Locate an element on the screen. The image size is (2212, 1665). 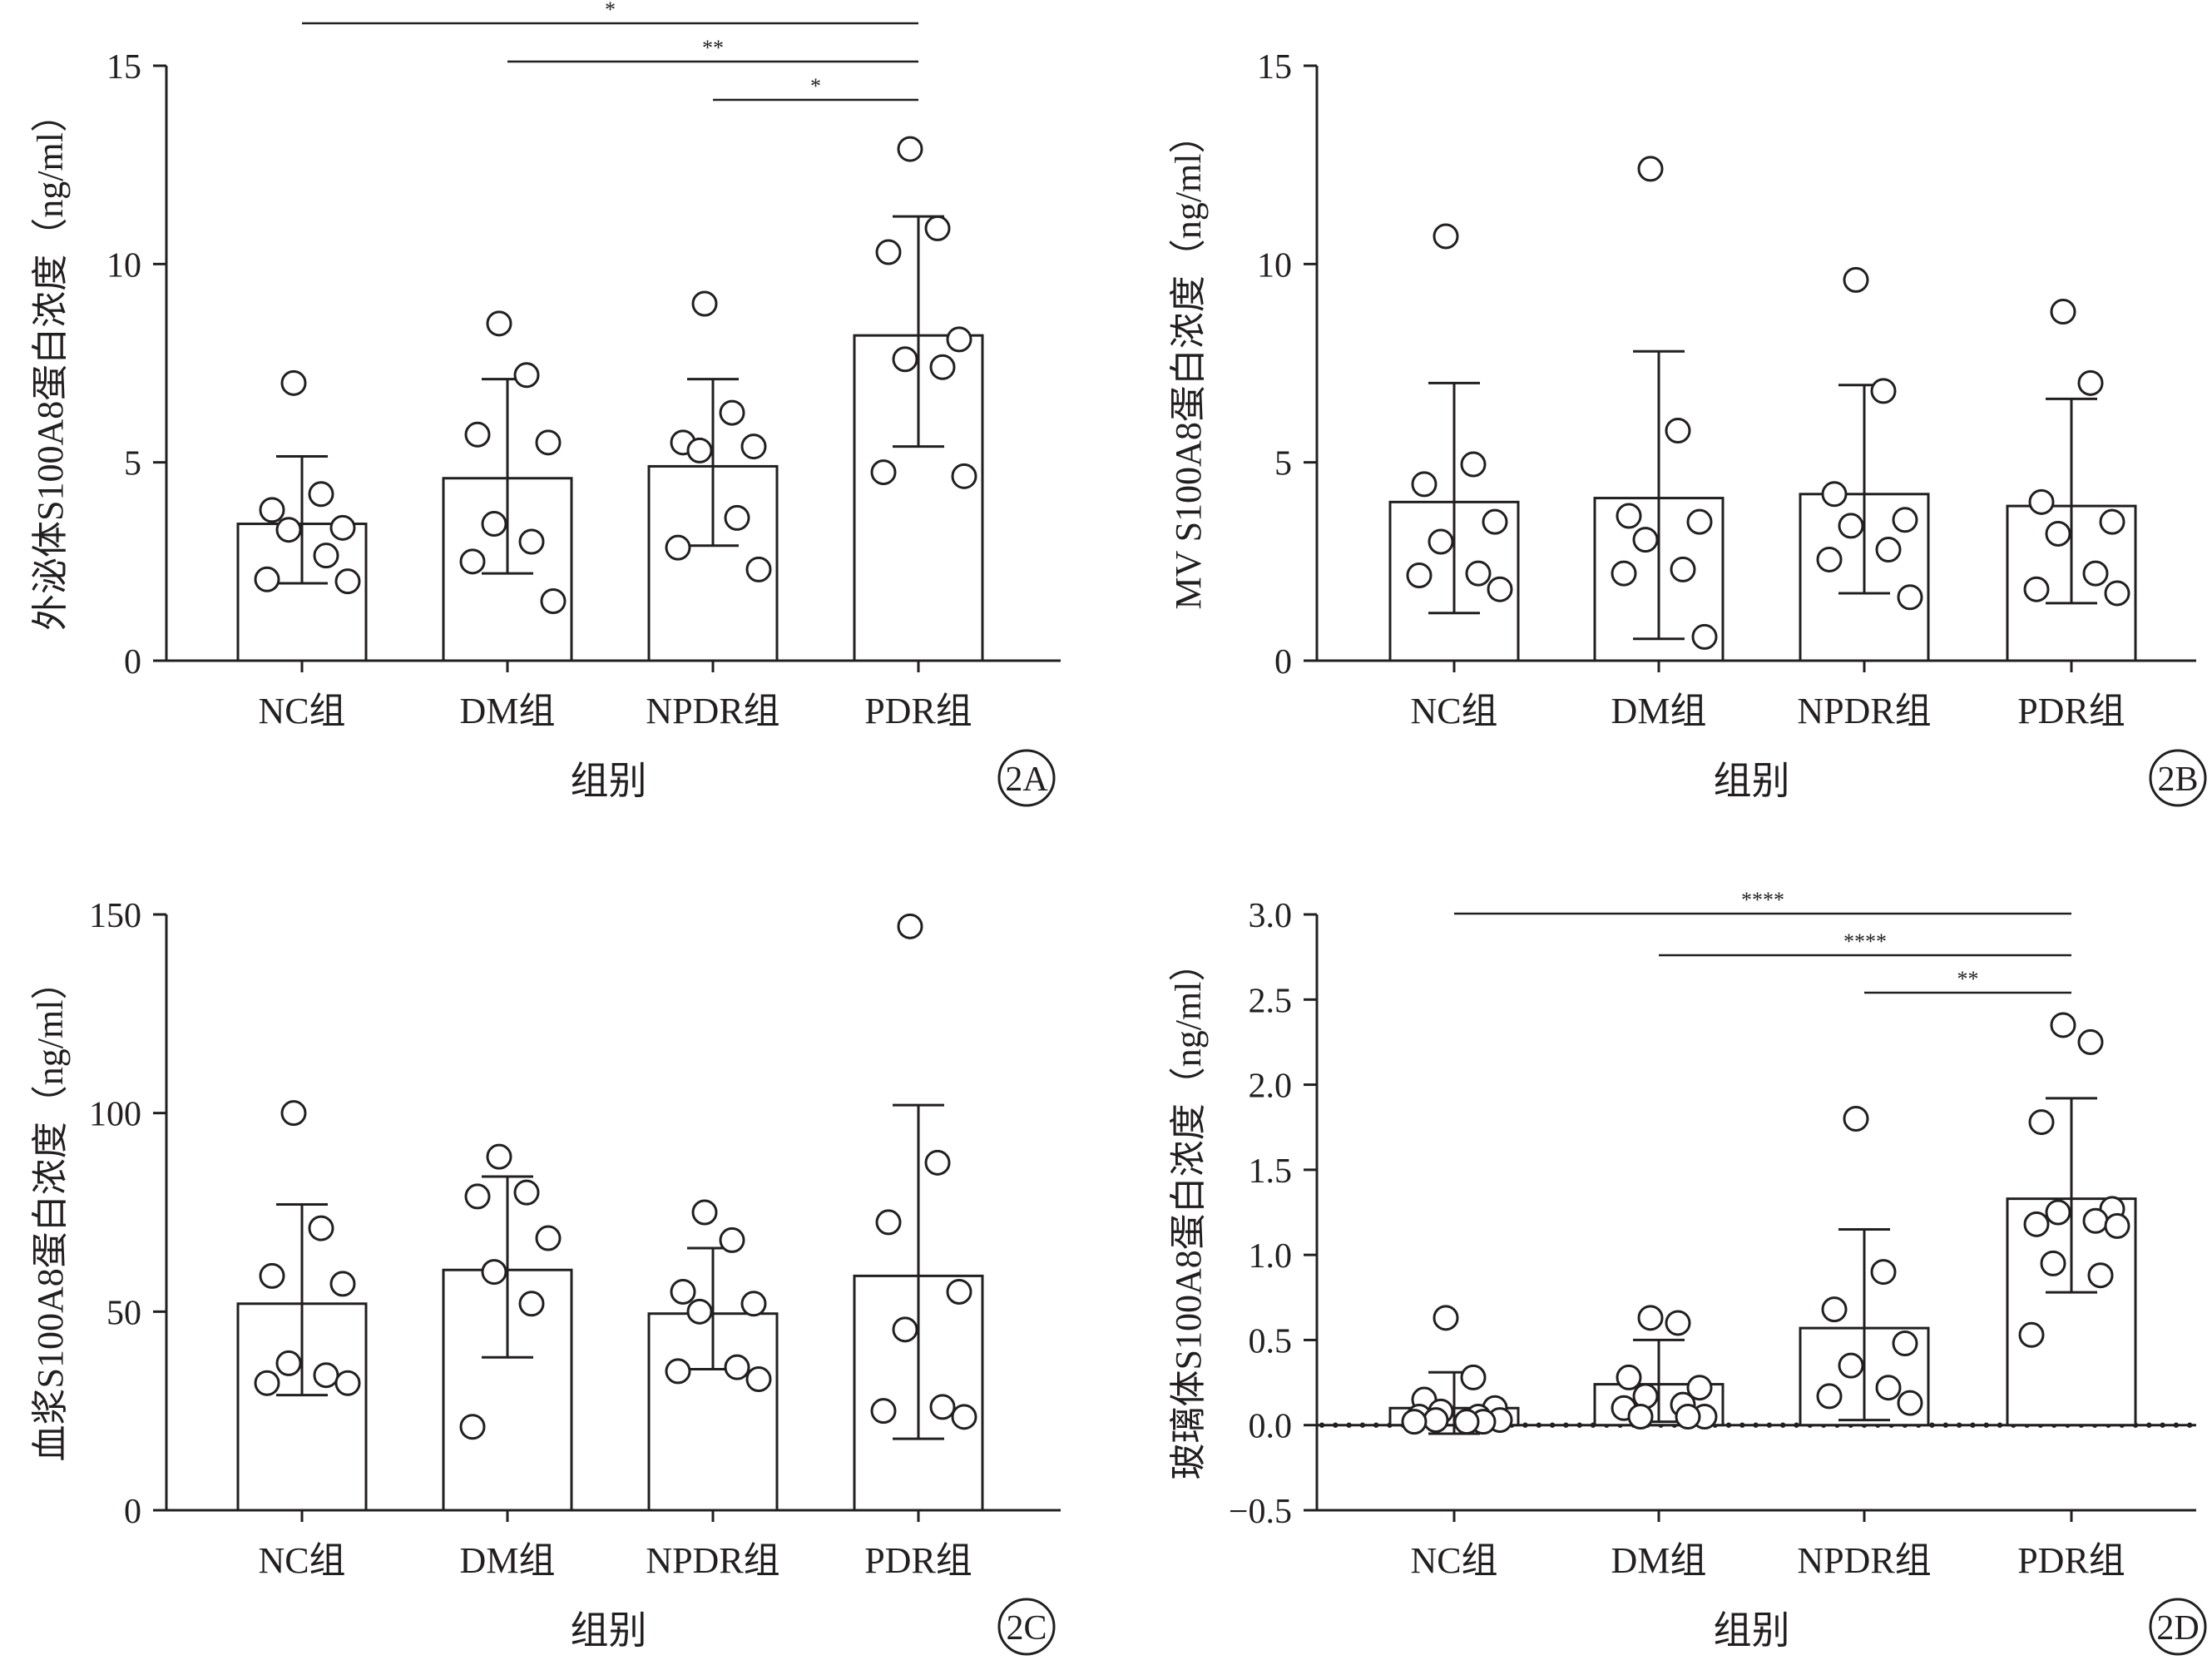
panel-label: 2B is located at coordinates (2177, 780).